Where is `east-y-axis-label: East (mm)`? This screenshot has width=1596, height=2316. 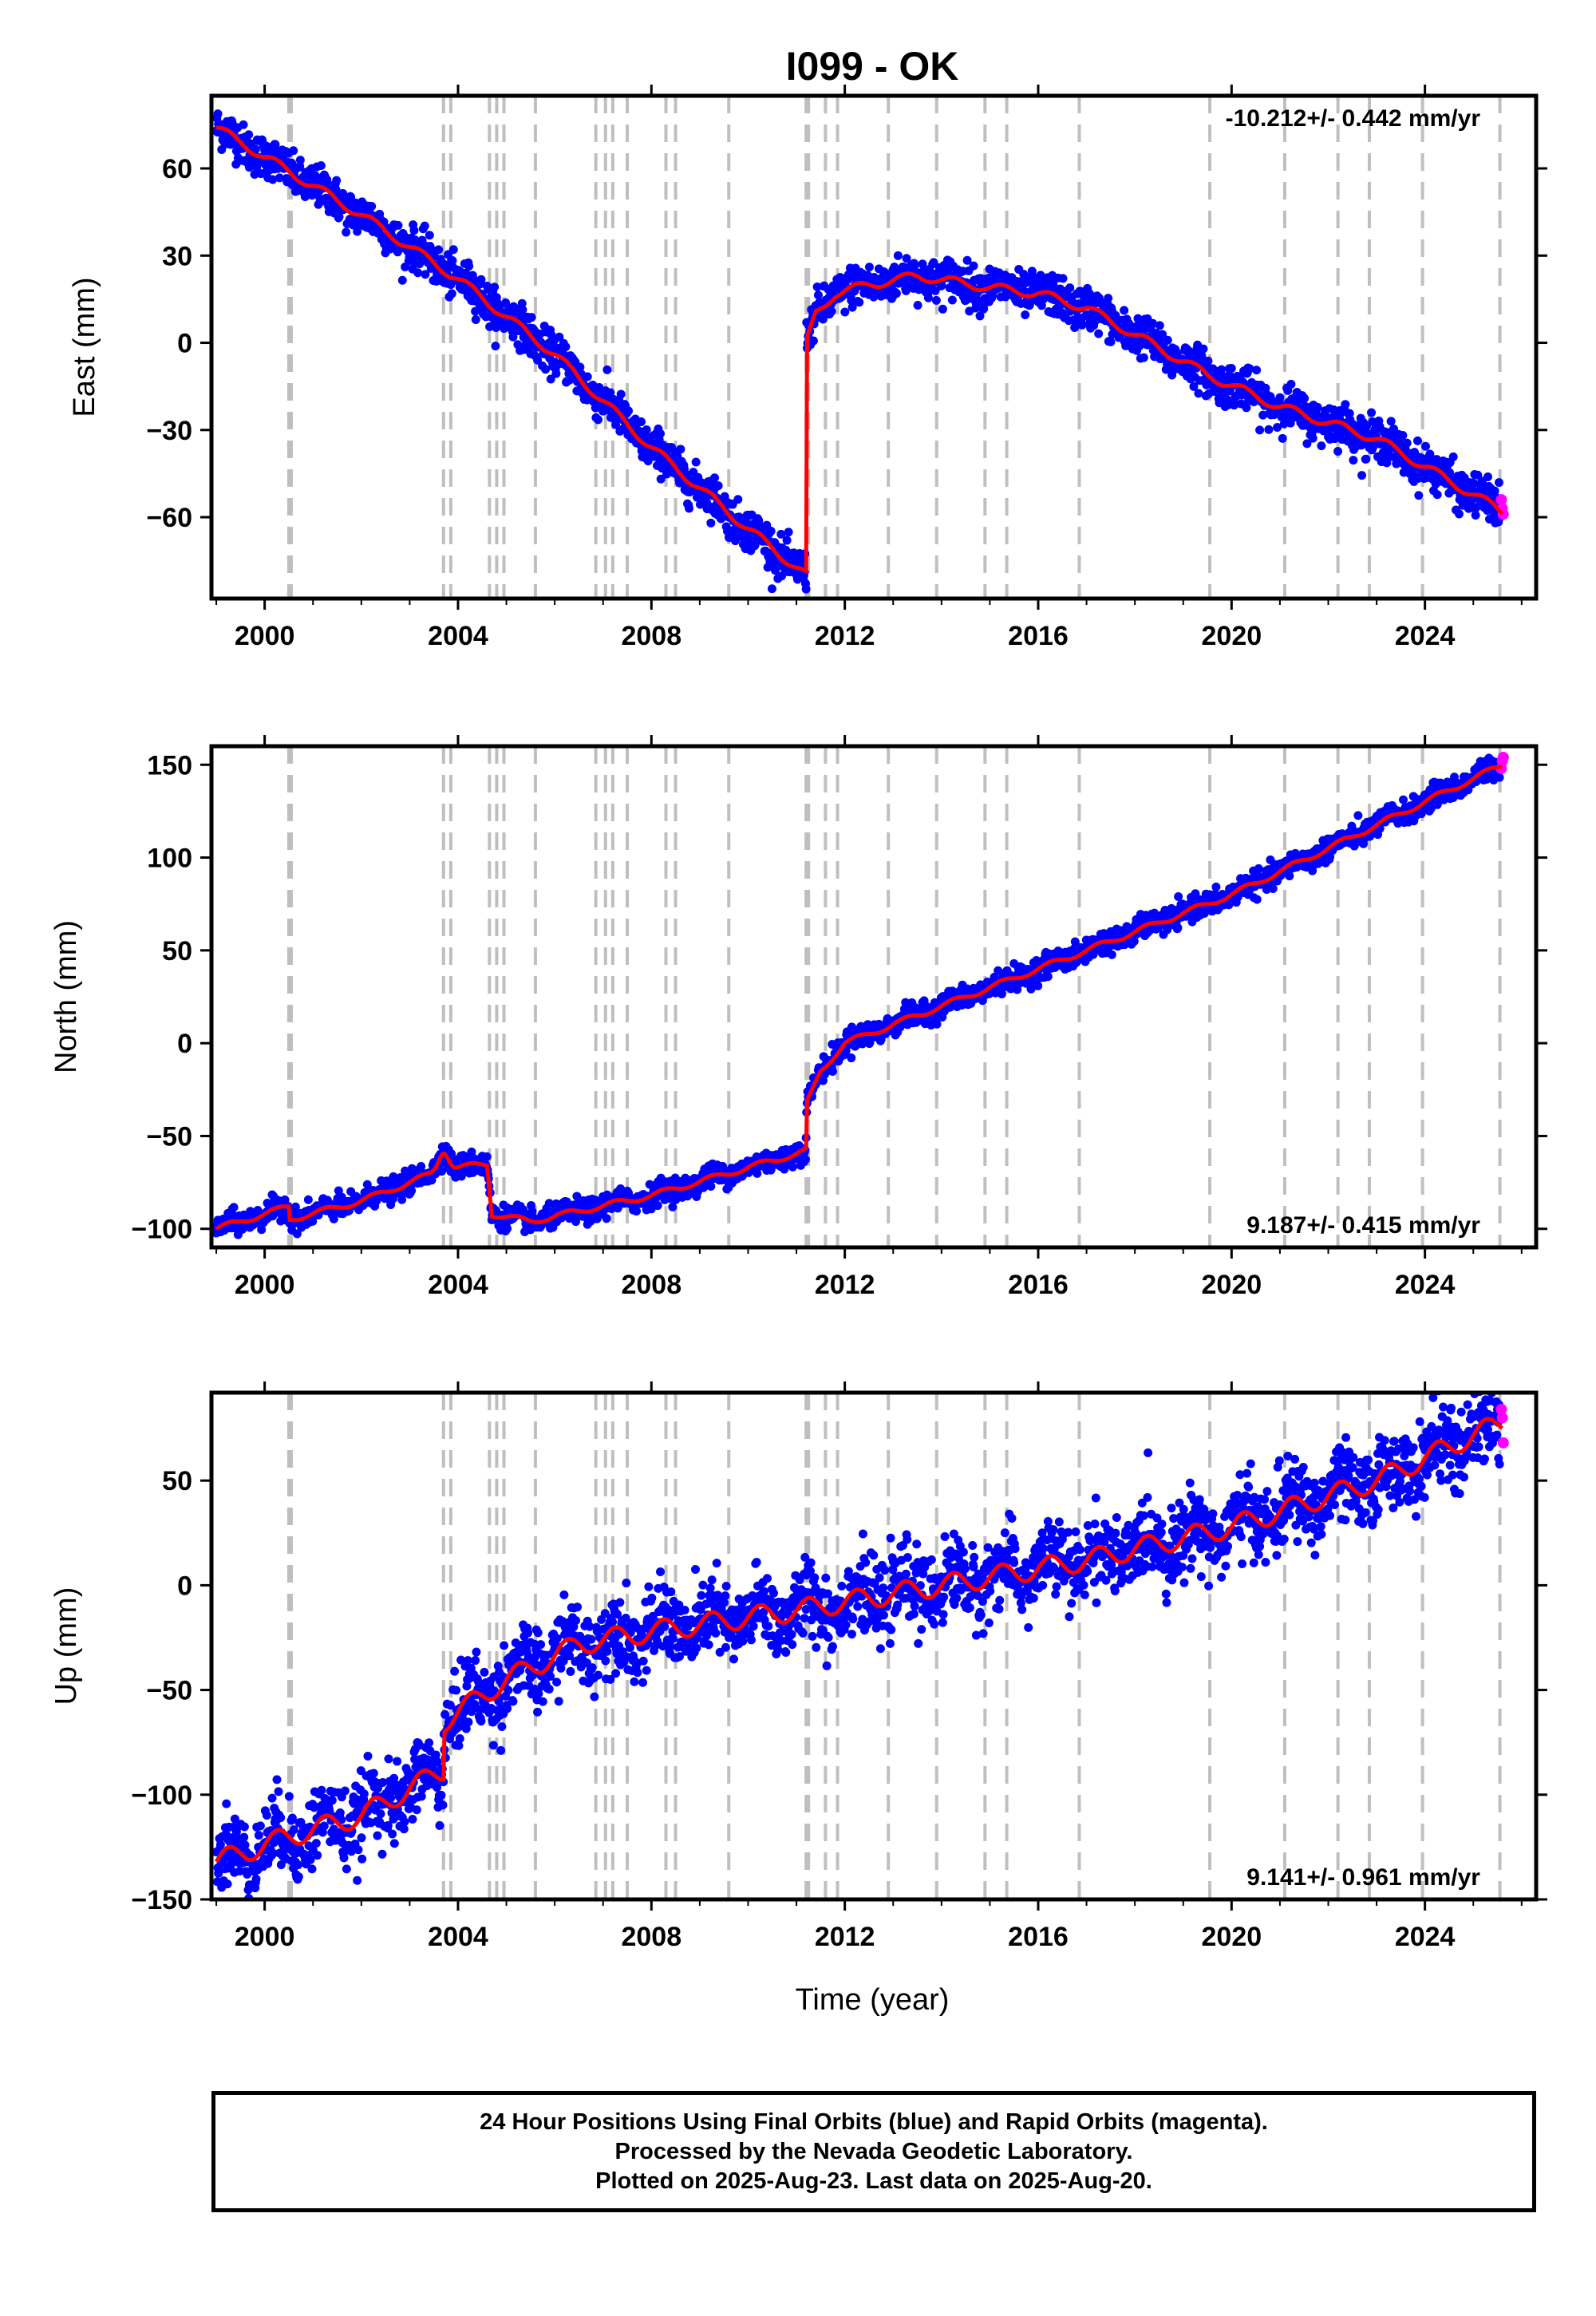 east-y-axis-label: East (mm) is located at coordinates (84, 347).